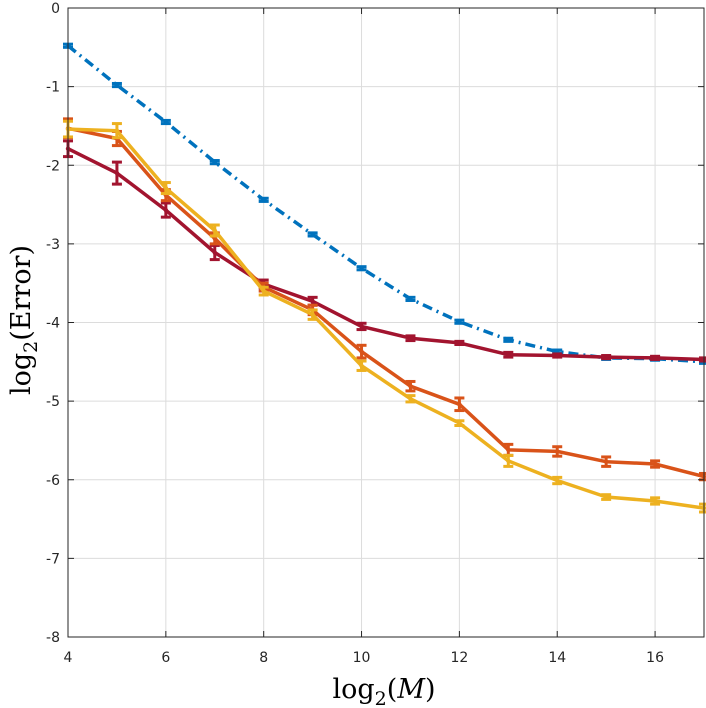 This screenshot has width=706, height=708. Describe the element at coordinates (53, 166) in the screenshot. I see `y-tick-label: -2` at that location.